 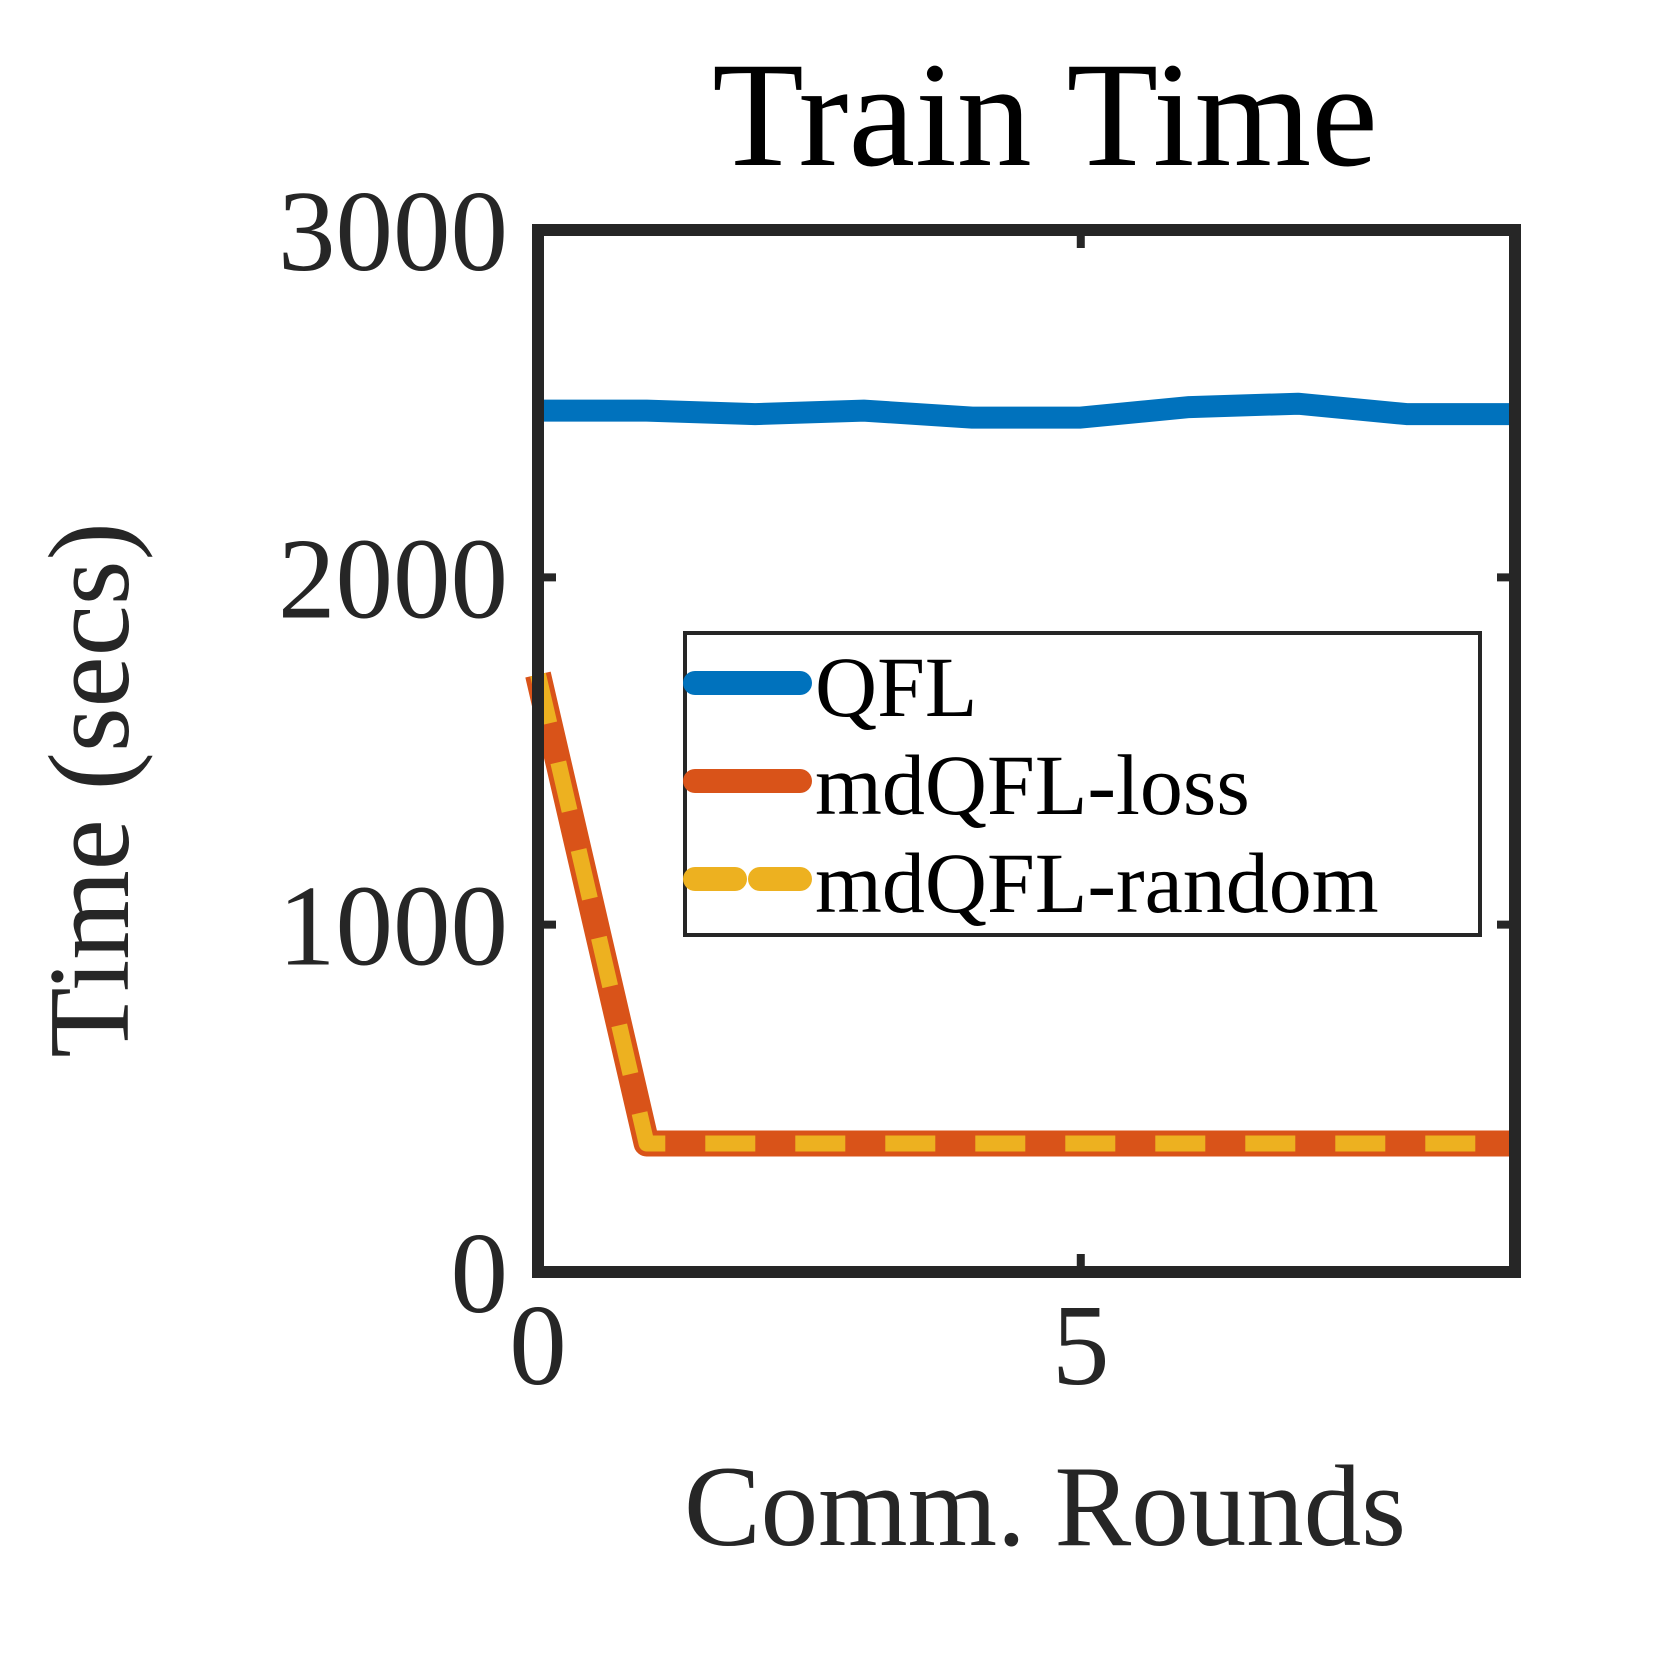 What do you see at coordinates (393, 578) in the screenshot?
I see `y-tick-label-2: 2000` at bounding box center [393, 578].